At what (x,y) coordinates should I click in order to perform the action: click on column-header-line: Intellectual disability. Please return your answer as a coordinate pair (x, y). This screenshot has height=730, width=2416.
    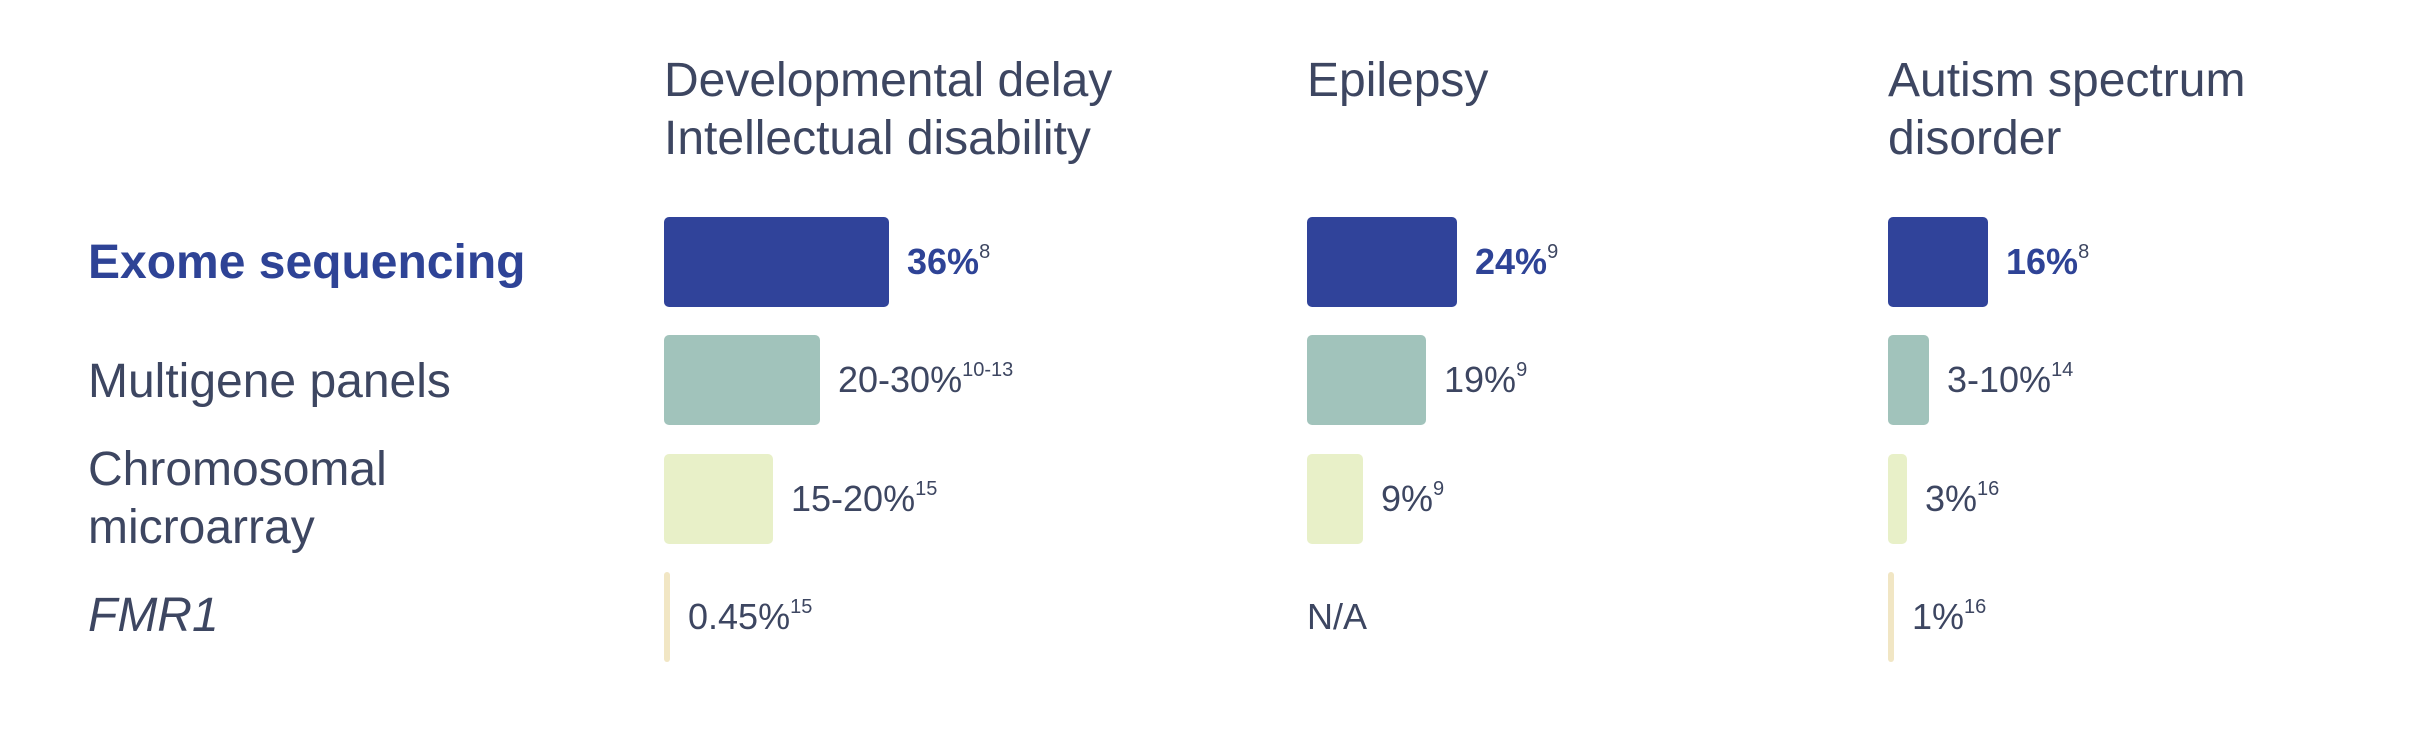
    Looking at the image, I should click on (877, 138).